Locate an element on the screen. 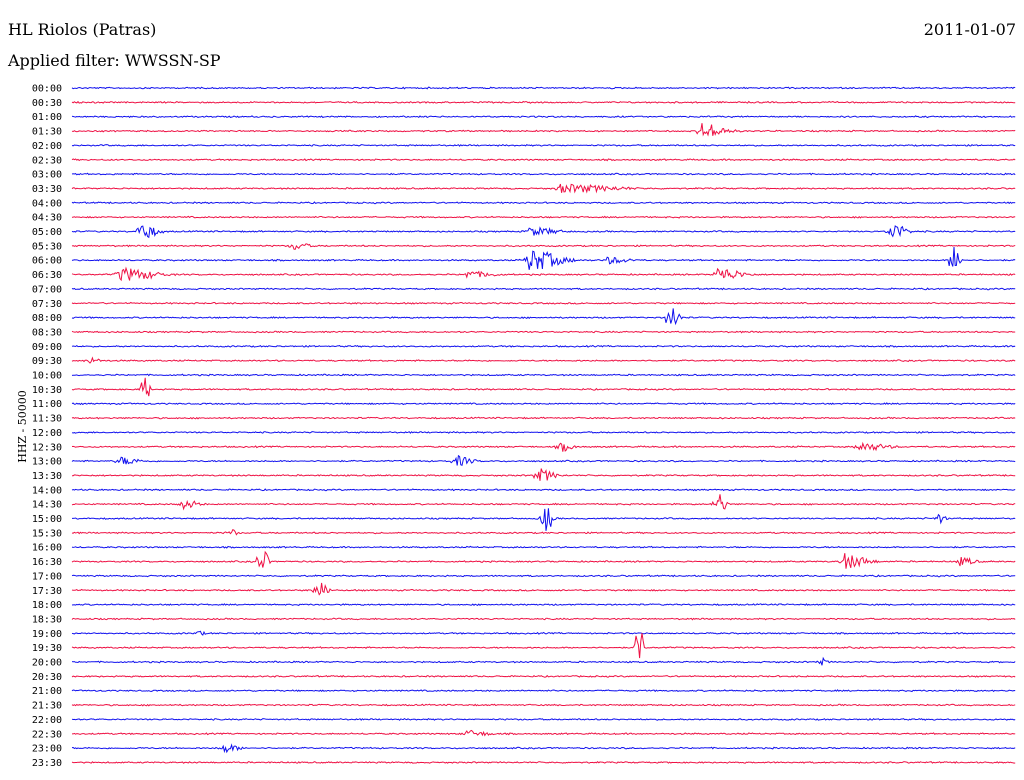 The image size is (1024, 780). time-tick-label: 21:00 is located at coordinates (47, 691).